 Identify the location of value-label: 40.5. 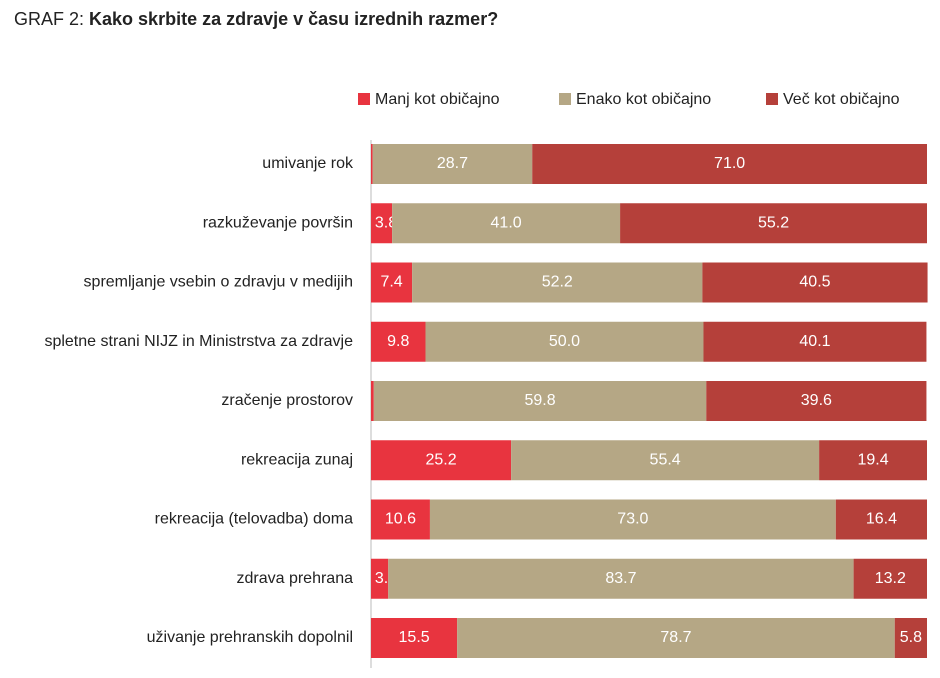
(814, 282).